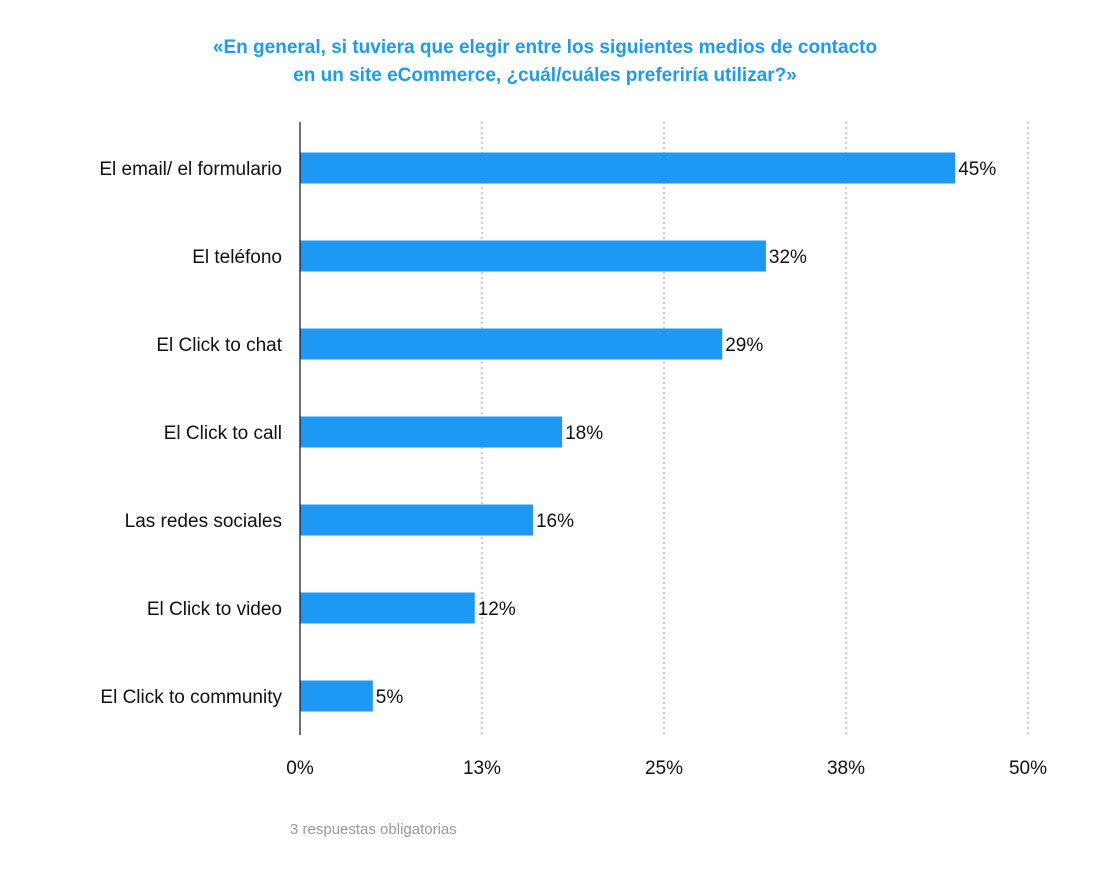 The image size is (1116, 869). I want to click on category-label: El Click to chat, so click(219, 345).